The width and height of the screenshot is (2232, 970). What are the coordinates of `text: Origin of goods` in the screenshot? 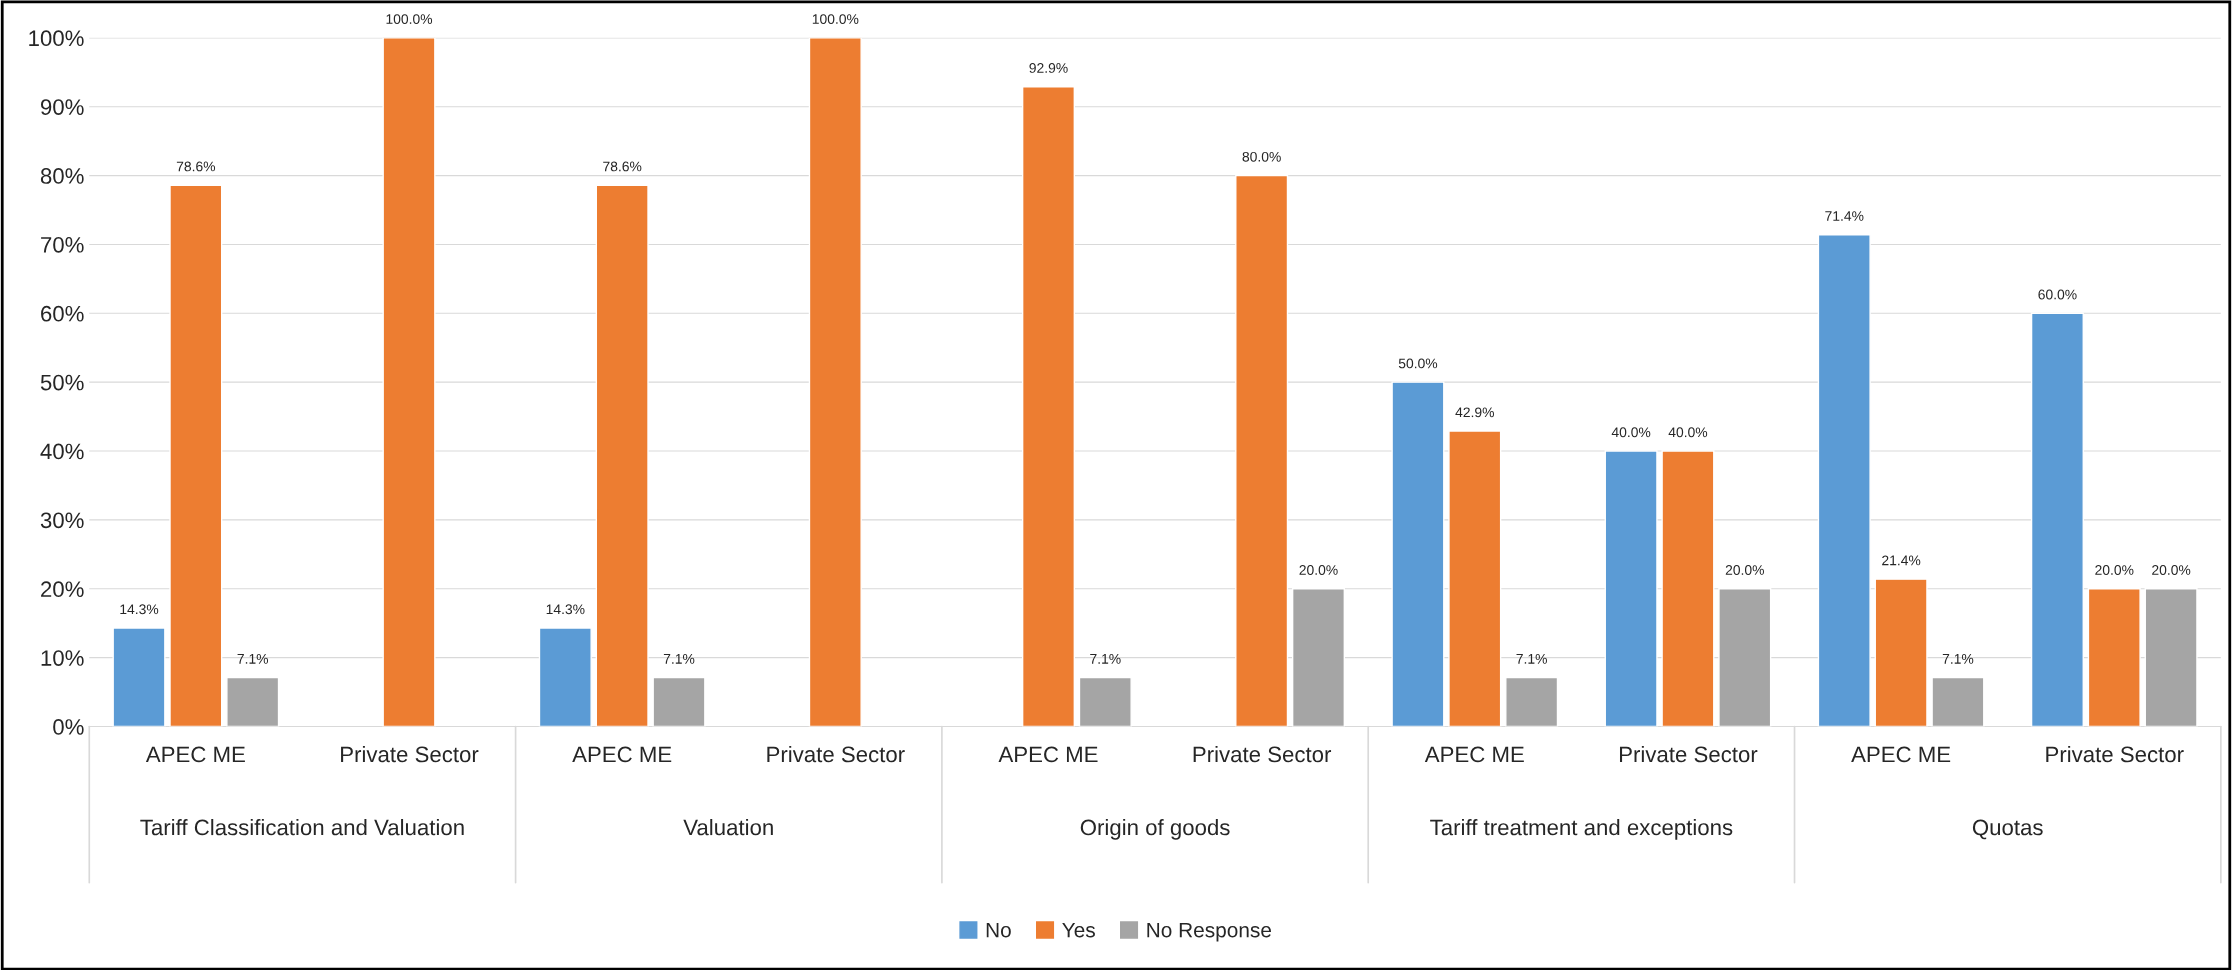 It's located at (1155, 829).